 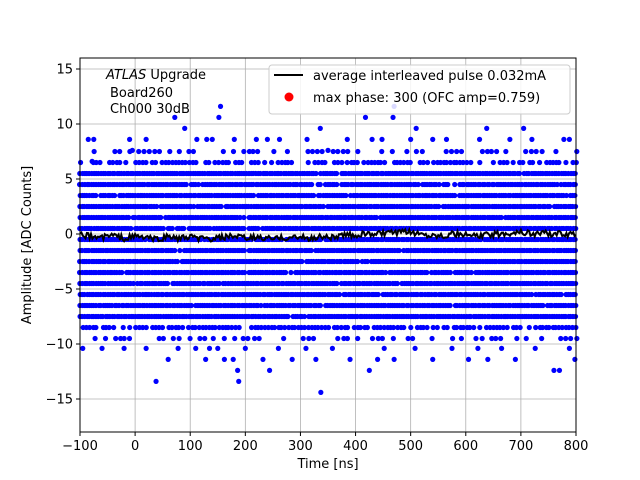 What do you see at coordinates (59, 400) in the screenshot?
I see `y-tick-label: −15` at bounding box center [59, 400].